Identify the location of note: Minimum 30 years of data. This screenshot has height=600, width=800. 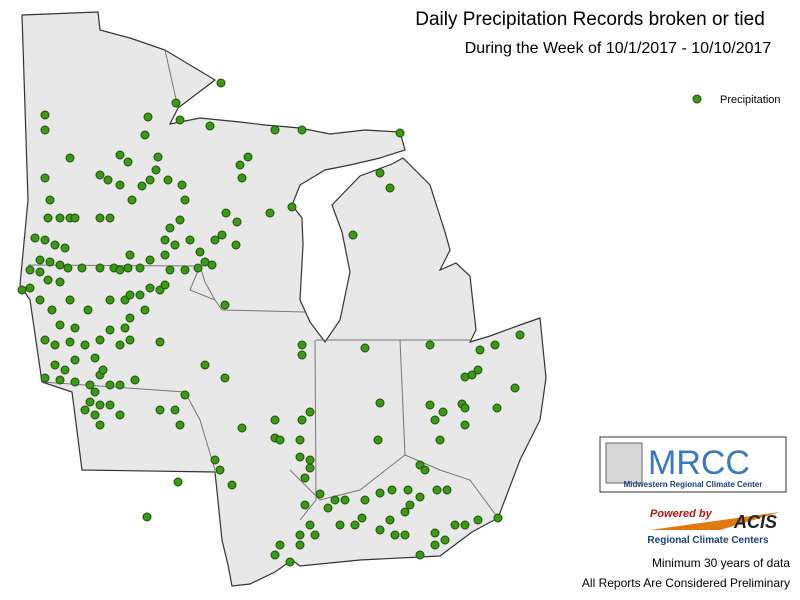
(721, 563).